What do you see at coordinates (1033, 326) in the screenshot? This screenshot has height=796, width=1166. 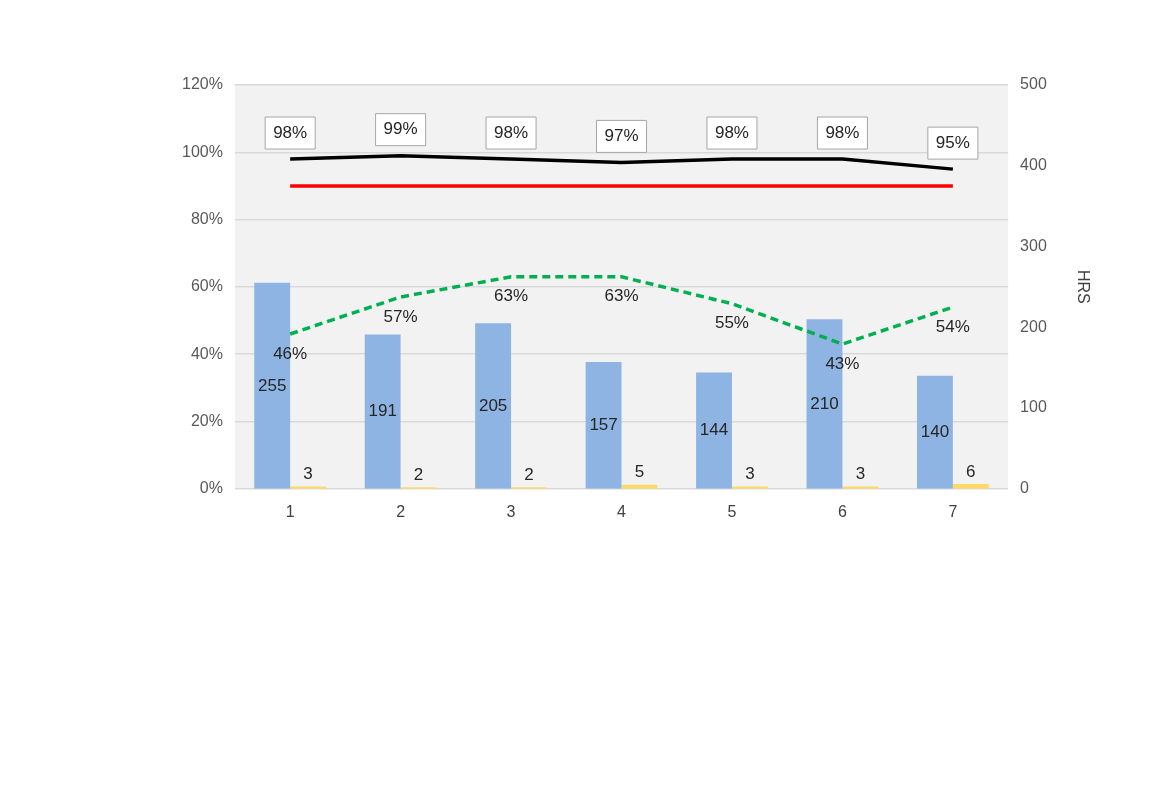 I see `y2-tick-label: 200` at bounding box center [1033, 326].